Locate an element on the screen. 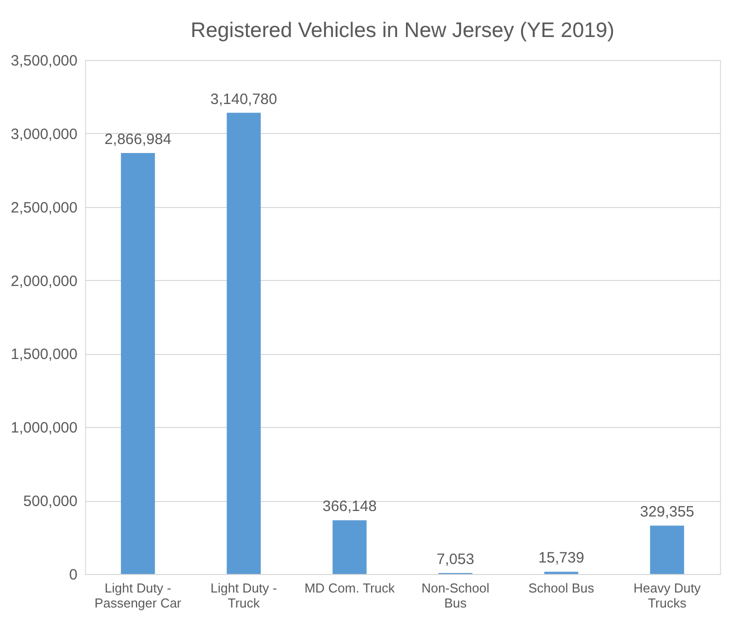 The image size is (754, 636). y-tick-label: 2,500,000 is located at coordinates (44, 207).